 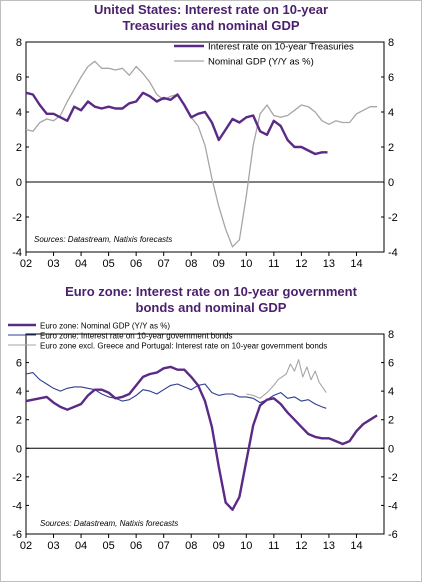 What do you see at coordinates (17, 535) in the screenshot?
I see `y-tick-left-label: -6` at bounding box center [17, 535].